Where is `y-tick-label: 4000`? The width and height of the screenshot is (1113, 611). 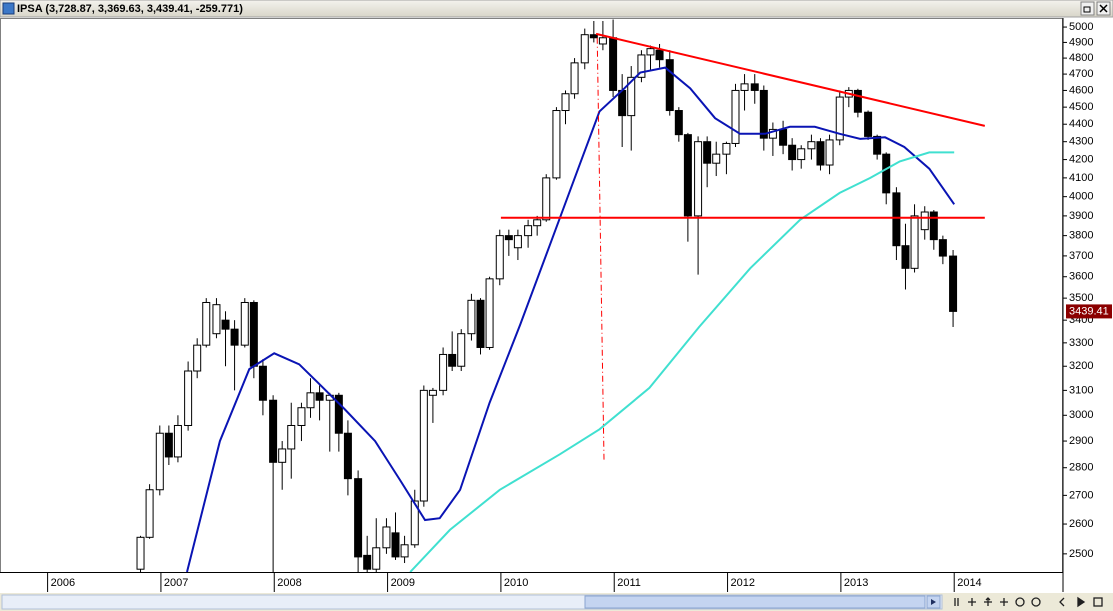 y-tick-label: 4000 is located at coordinates (1081, 197).